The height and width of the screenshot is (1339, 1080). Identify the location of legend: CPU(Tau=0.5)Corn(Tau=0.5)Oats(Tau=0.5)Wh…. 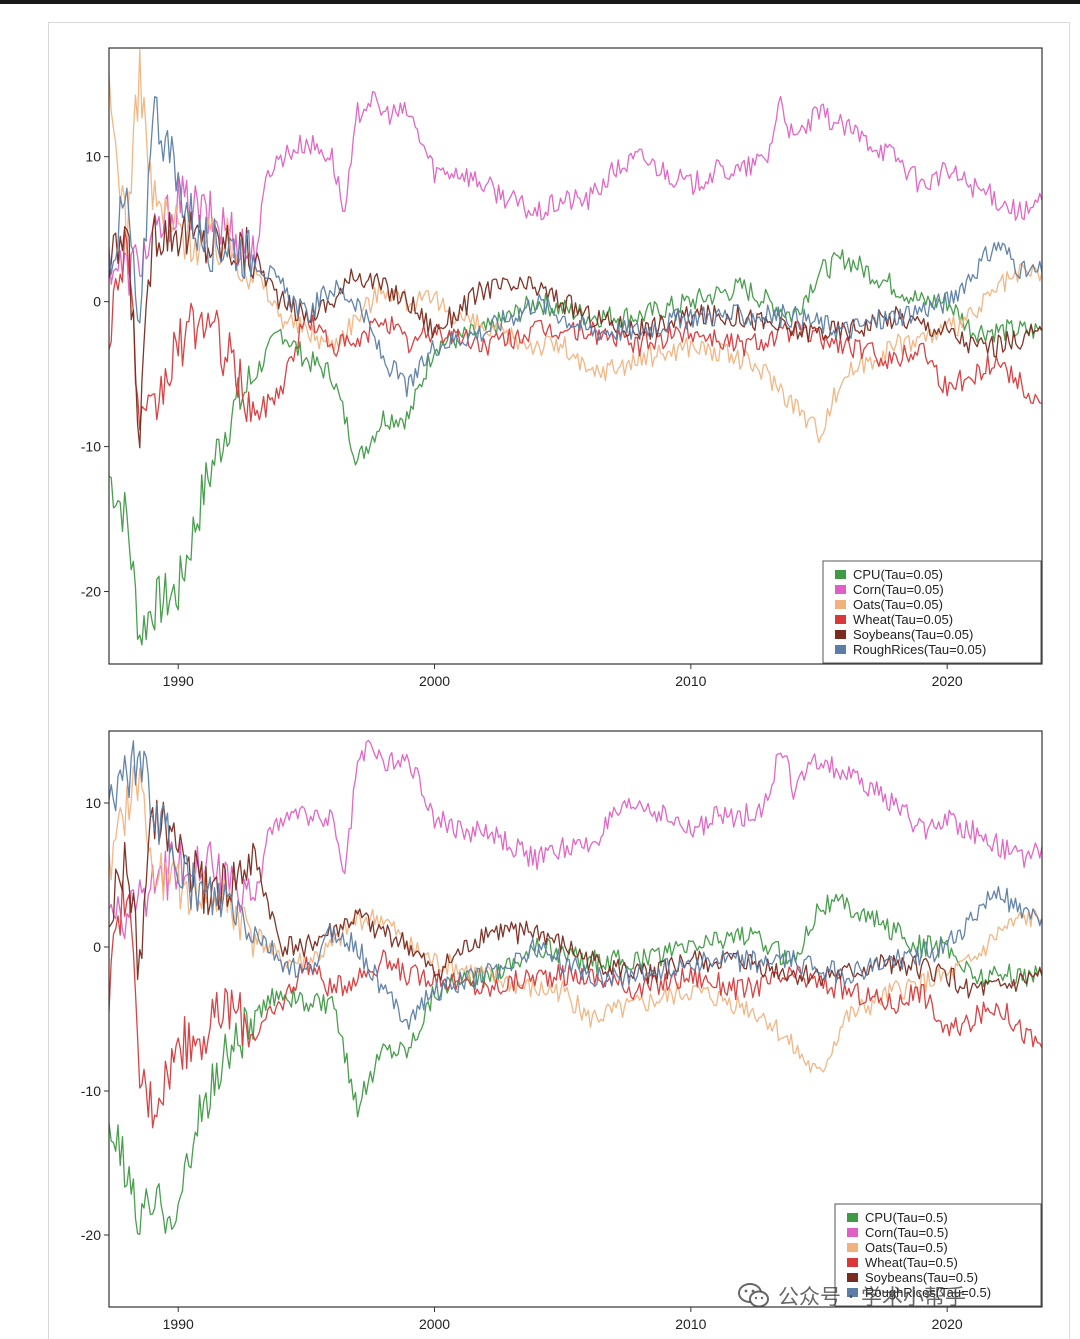
(938, 1255).